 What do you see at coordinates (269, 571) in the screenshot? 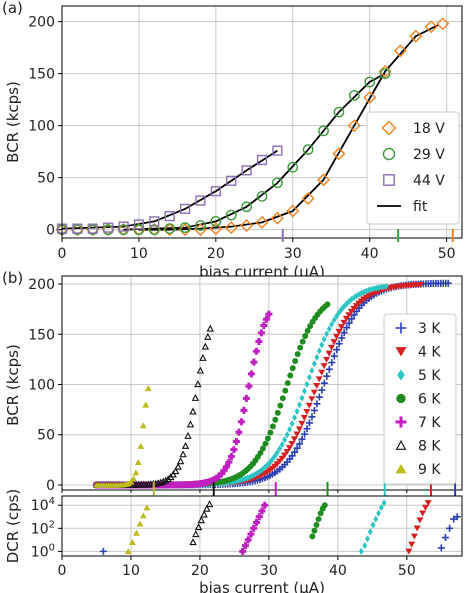
I see `x-tick-label: 30` at bounding box center [269, 571].